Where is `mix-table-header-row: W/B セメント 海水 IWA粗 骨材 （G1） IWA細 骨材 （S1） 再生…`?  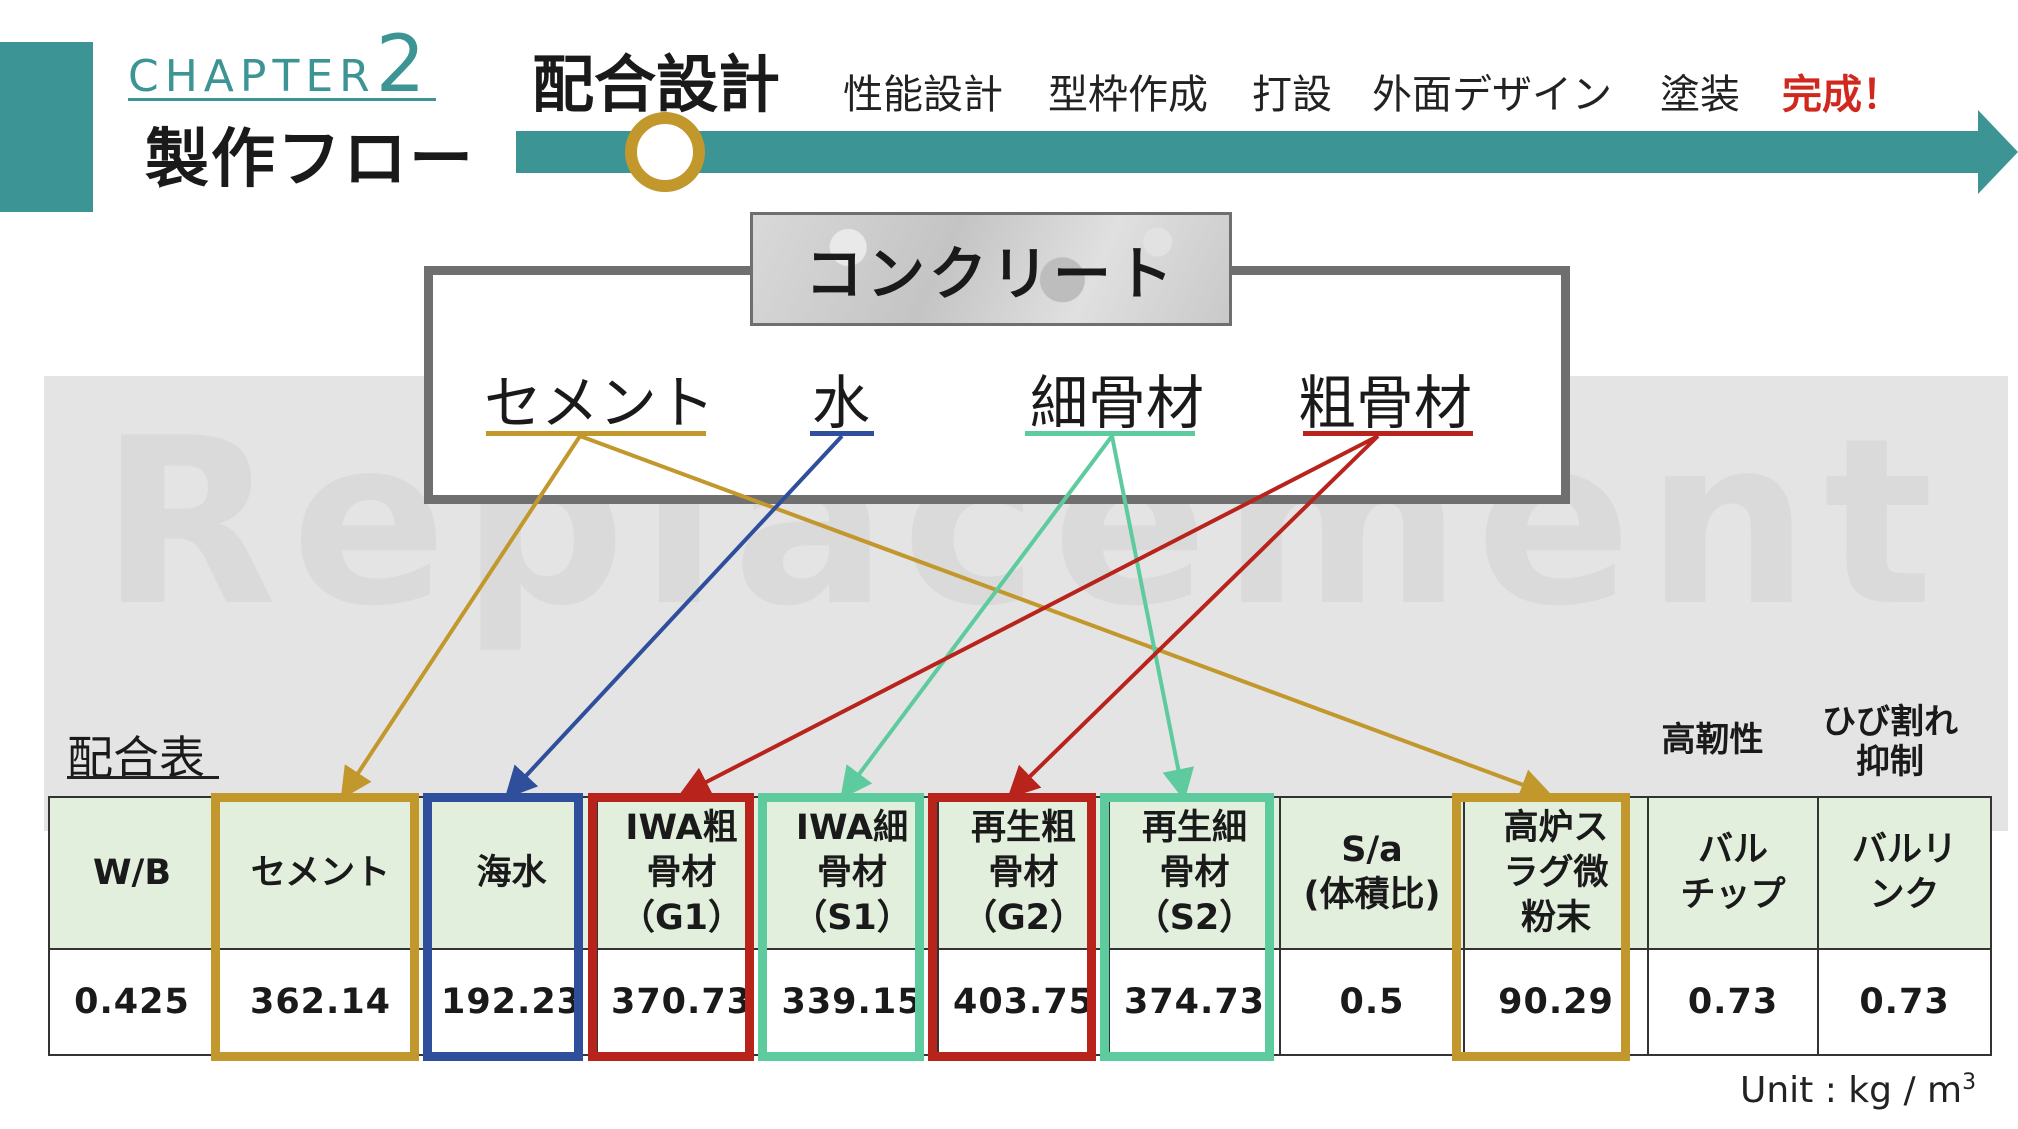 mix-table-header-row: W/B セメント 海水 IWA粗 骨材 （G1） IWA細 骨材 （S1） 再生… is located at coordinates (1020, 873).